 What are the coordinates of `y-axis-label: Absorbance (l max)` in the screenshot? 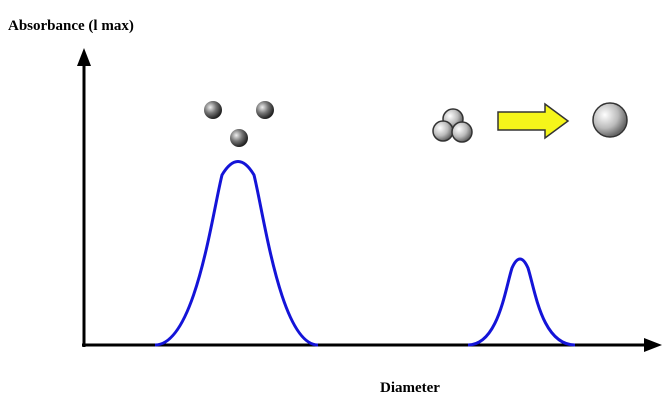 It's located at (71, 26).